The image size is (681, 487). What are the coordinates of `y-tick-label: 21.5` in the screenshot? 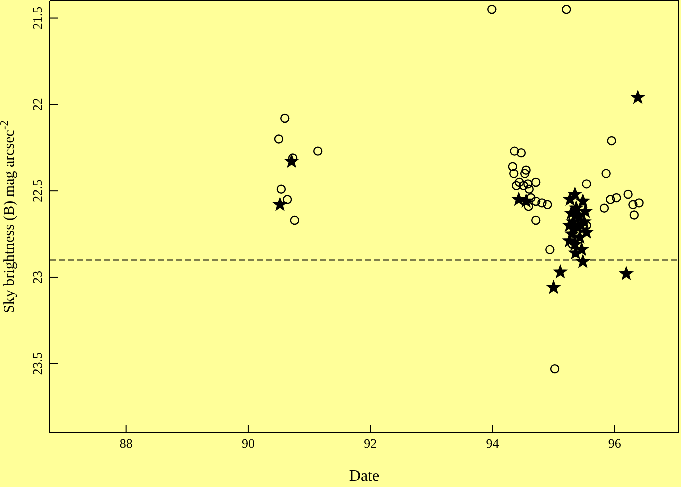 It's located at (37, 18).